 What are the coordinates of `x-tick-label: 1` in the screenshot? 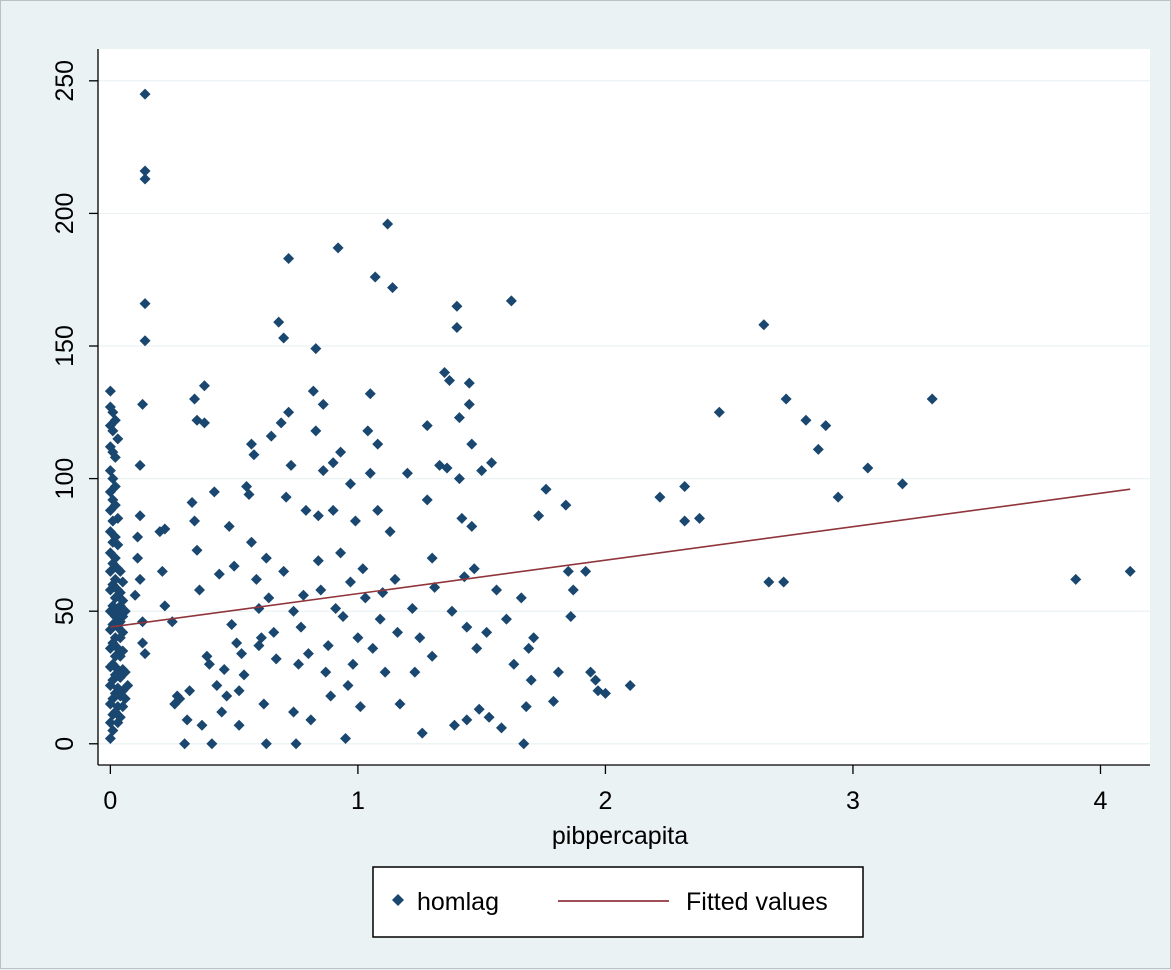 It's located at (358, 801).